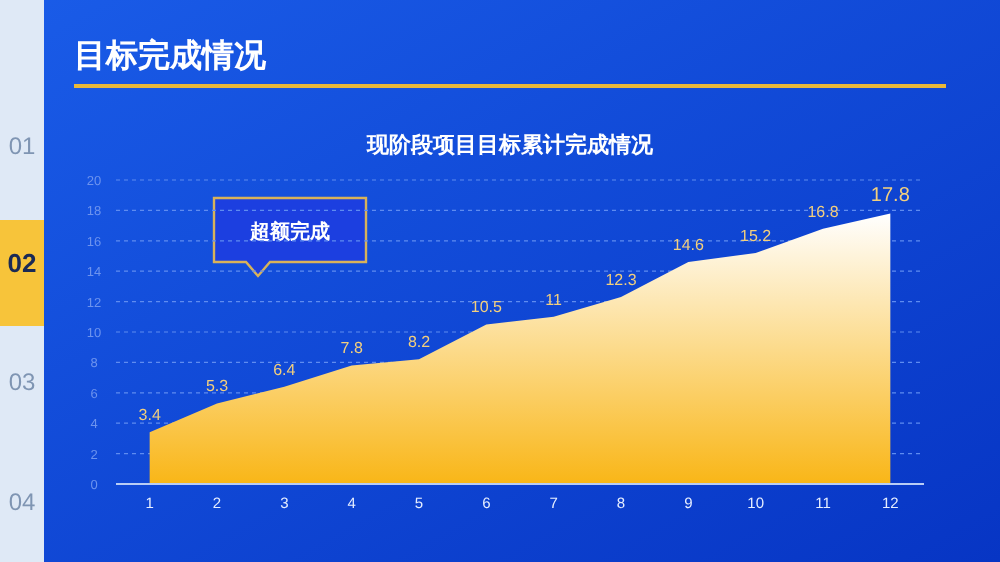 The image size is (1000, 562). I want to click on data-label: 11, so click(554, 299).